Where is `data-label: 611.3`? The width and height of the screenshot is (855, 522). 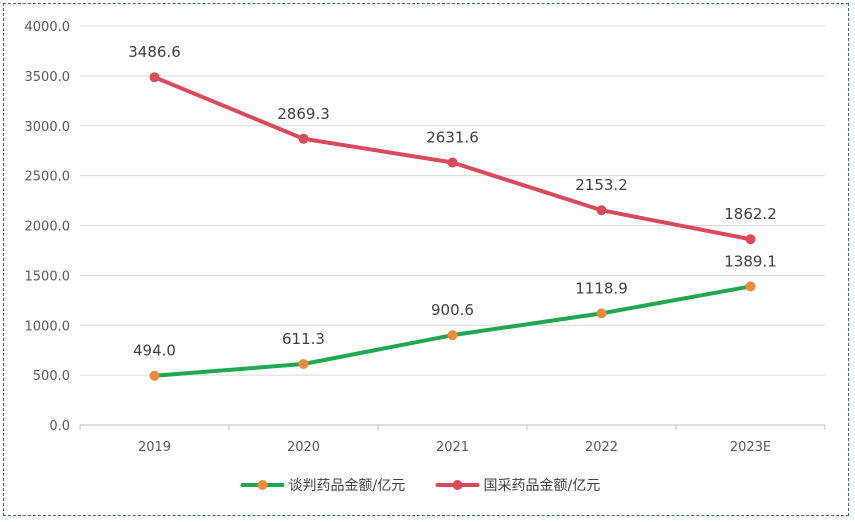
data-label: 611.3 is located at coordinates (303, 339).